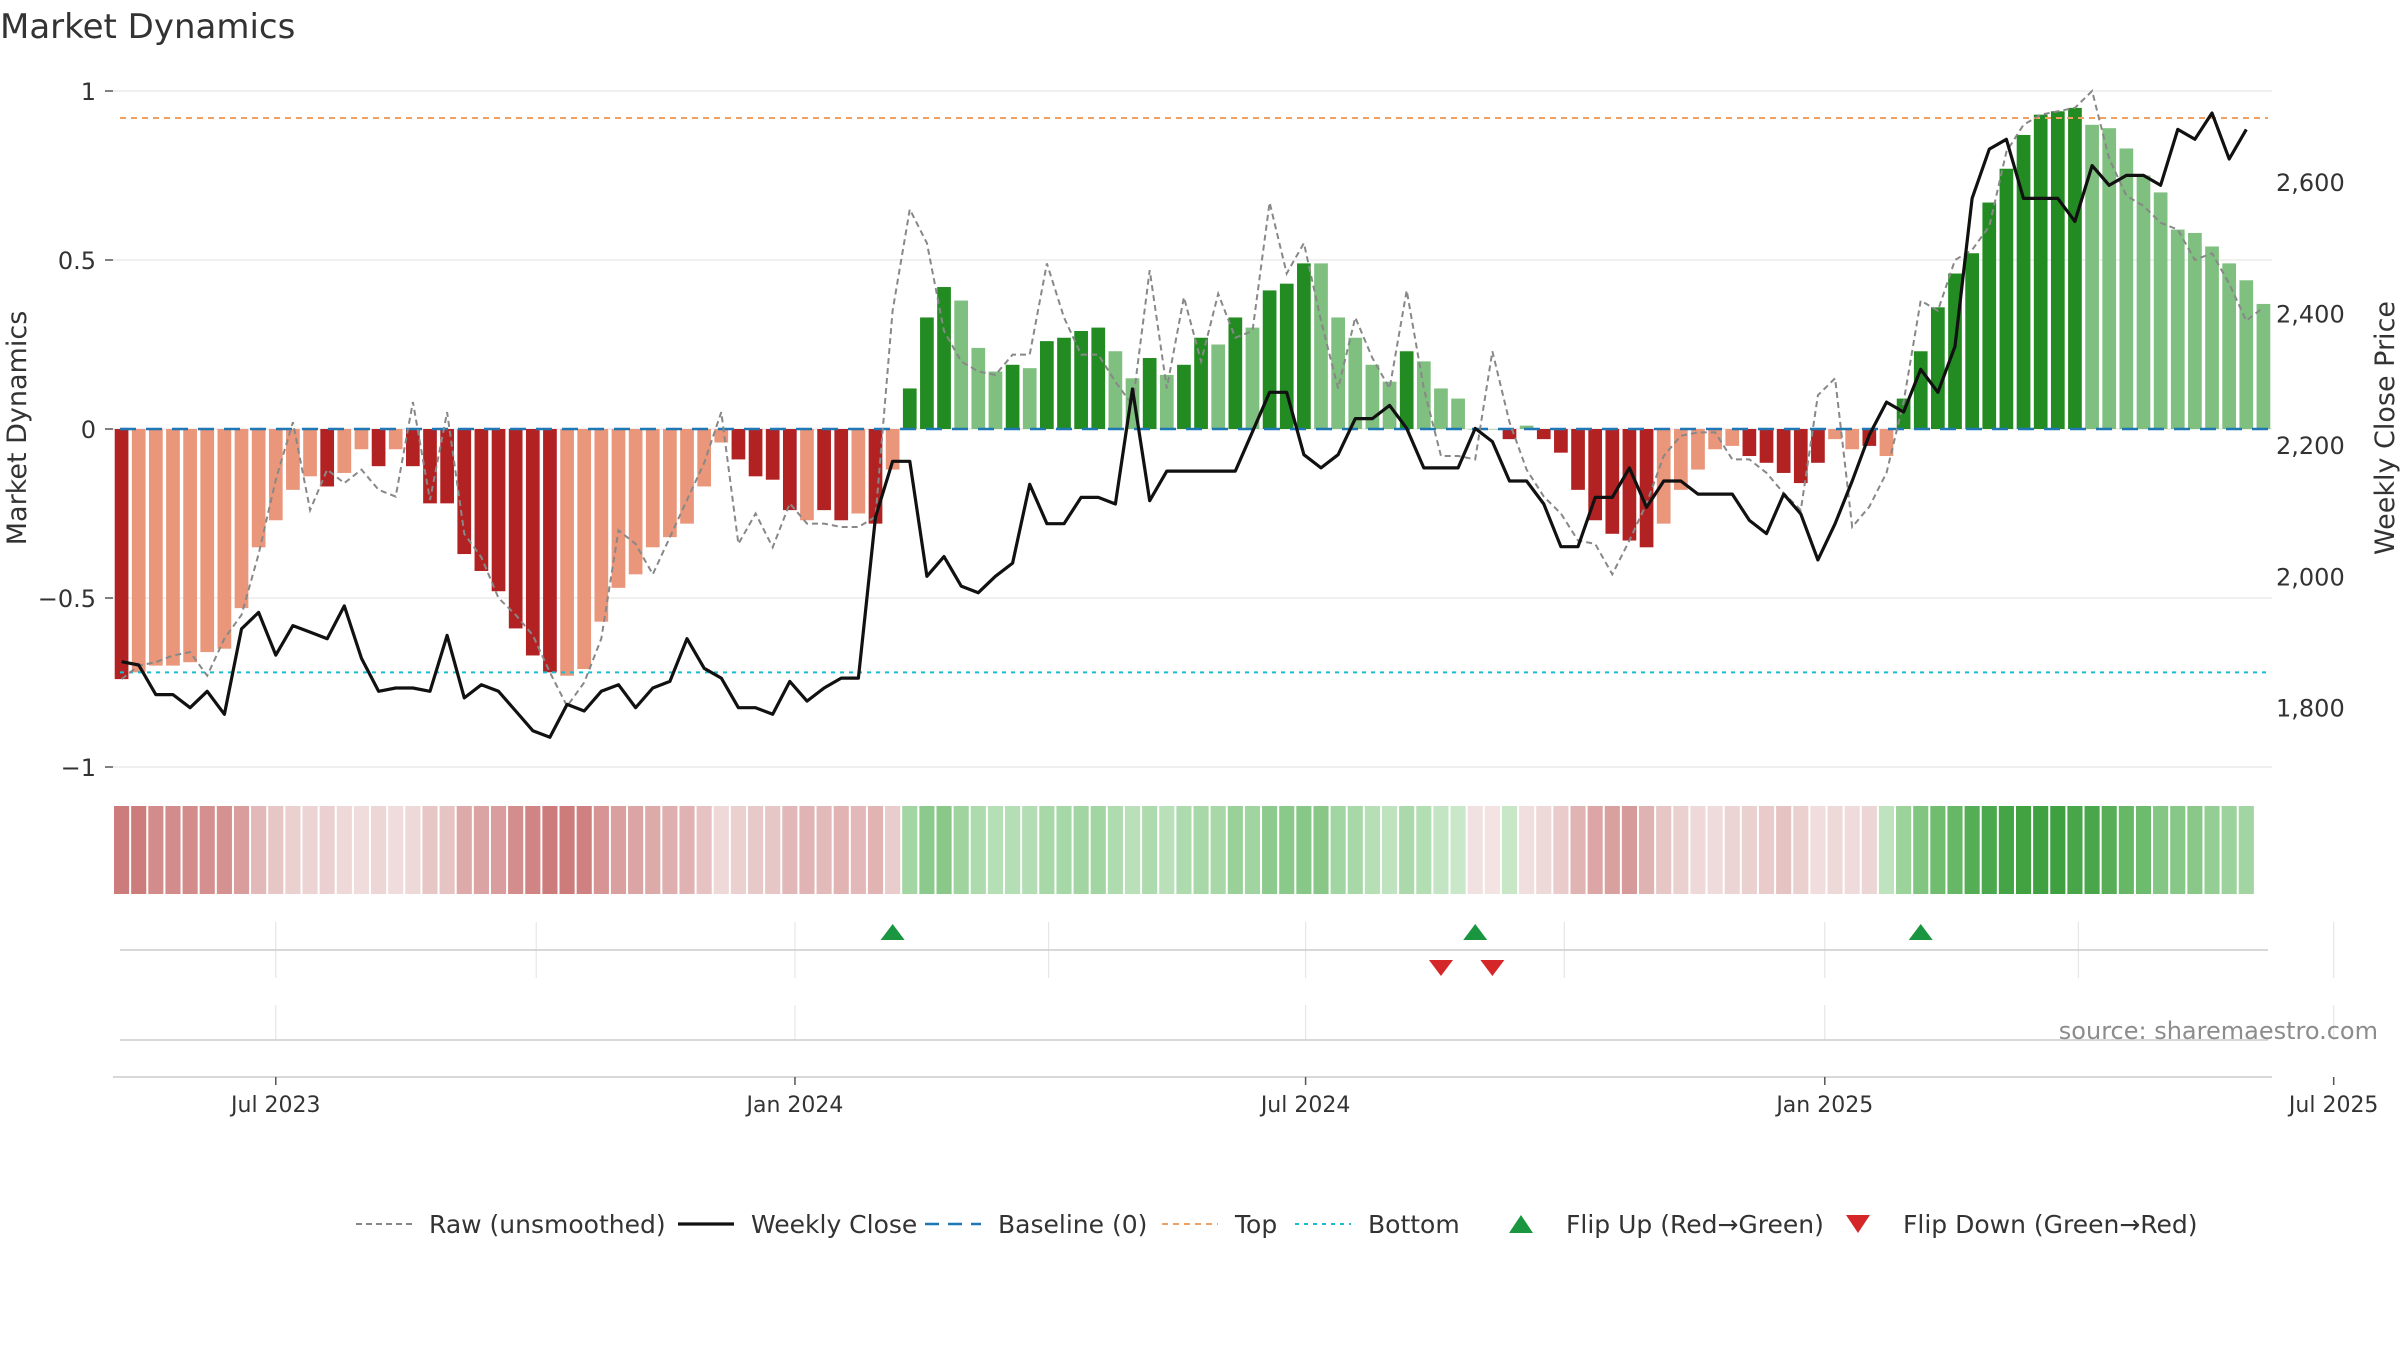 This screenshot has height=1354, width=2400. What do you see at coordinates (275, 1105) in the screenshot?
I see `x-tick-label: Jul 2023` at bounding box center [275, 1105].